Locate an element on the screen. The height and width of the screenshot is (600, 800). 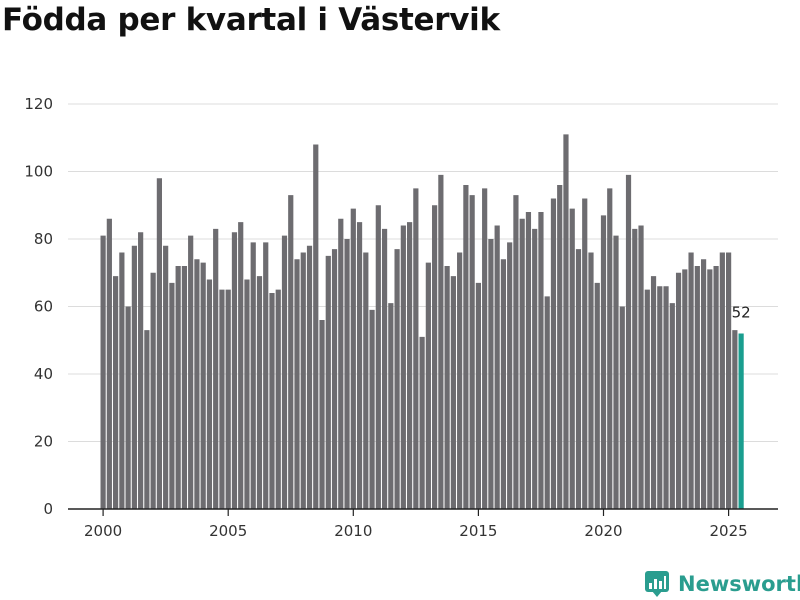
y-tick-label: 0 is located at coordinates (48, 509).